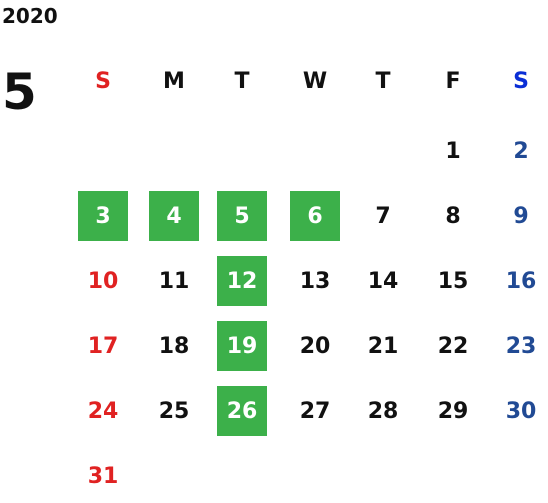 The image size is (548, 503). I want to click on day: 18, so click(174, 346).